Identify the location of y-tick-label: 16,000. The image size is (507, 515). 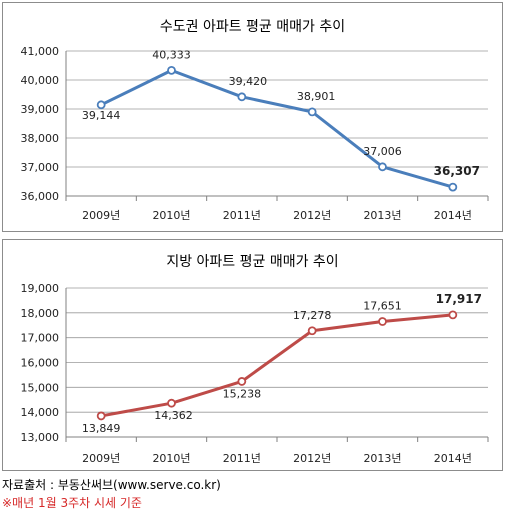
(40, 363).